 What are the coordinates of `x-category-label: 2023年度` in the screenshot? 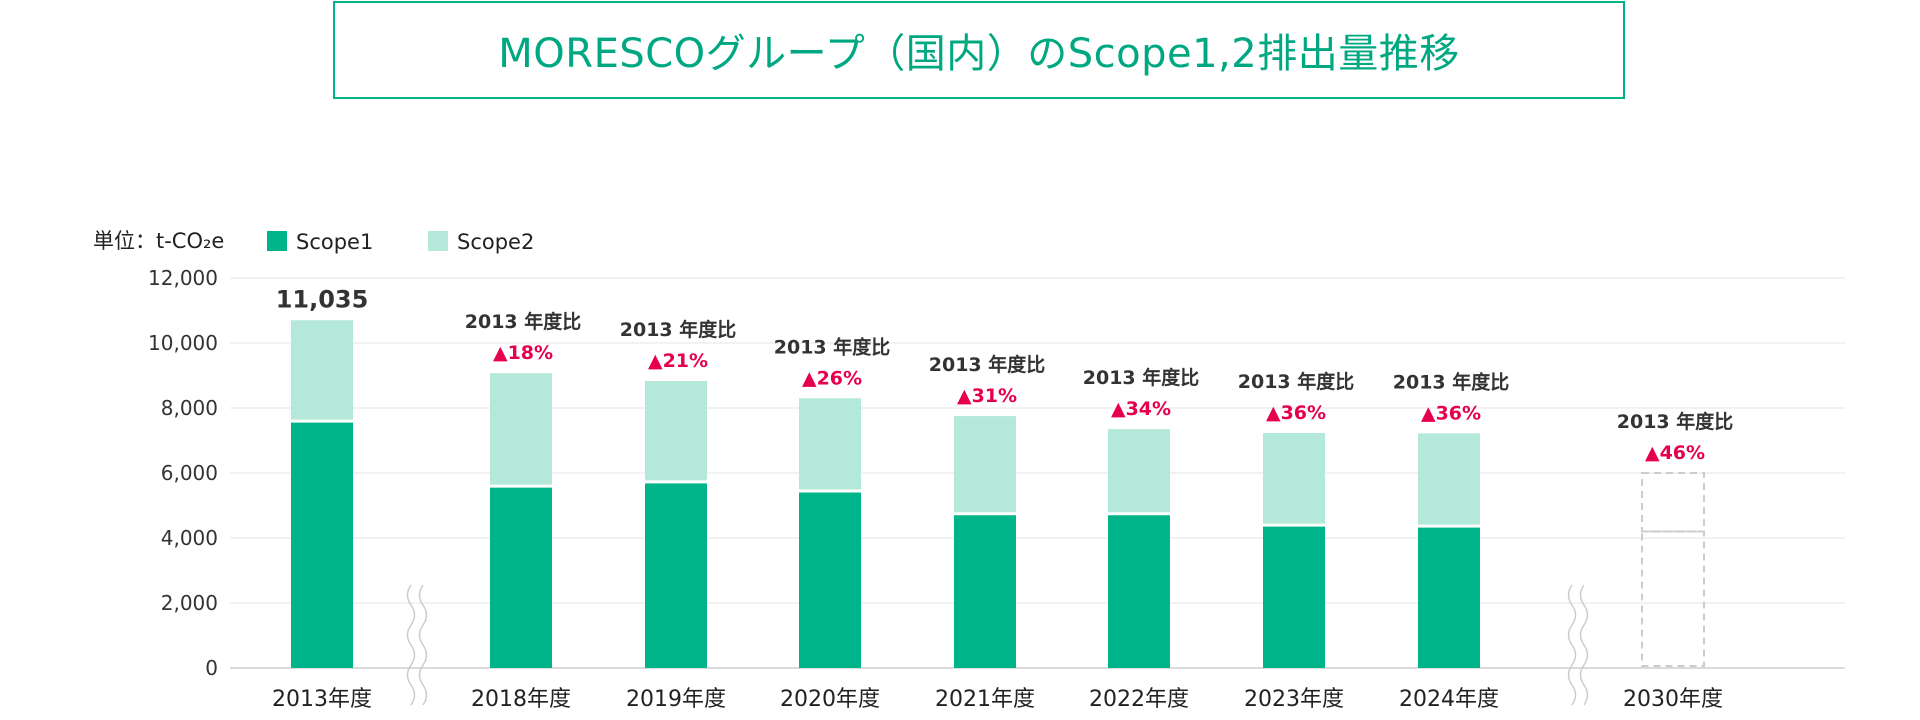 It's located at (1294, 699).